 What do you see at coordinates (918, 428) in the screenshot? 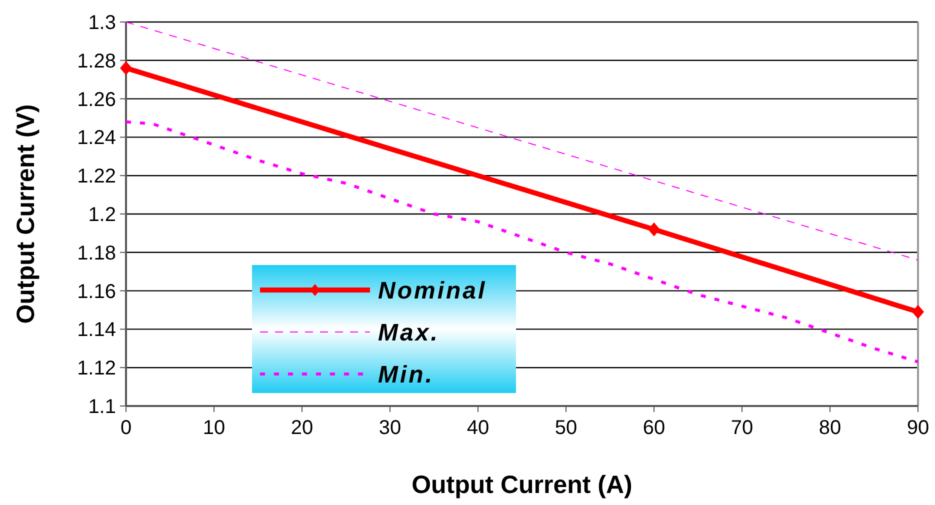
I see `x-tick-label: 90` at bounding box center [918, 428].